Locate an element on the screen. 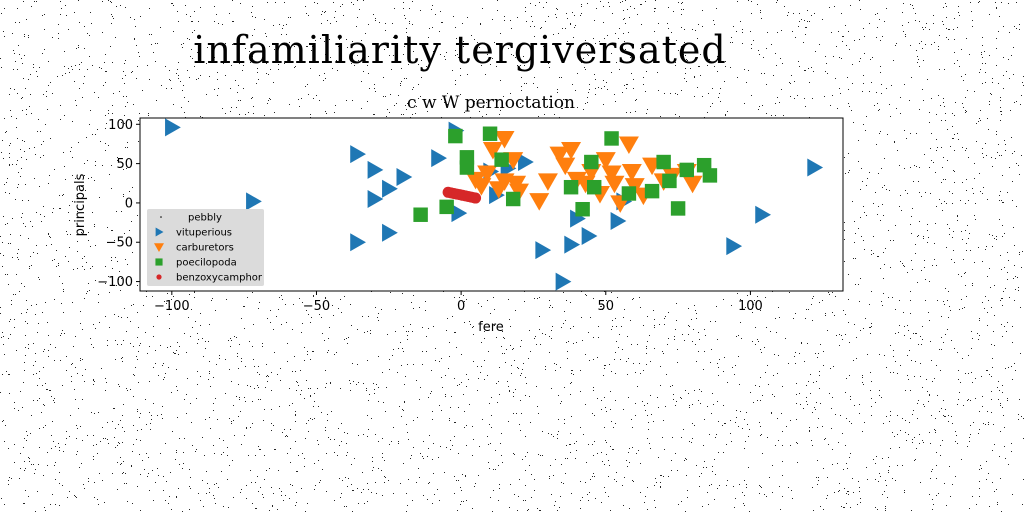  x-tick-label: −50 is located at coordinates (316, 306).